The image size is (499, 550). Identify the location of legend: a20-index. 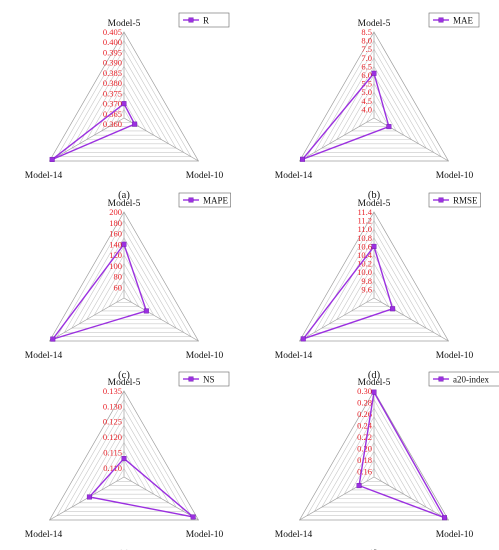
(463, 379).